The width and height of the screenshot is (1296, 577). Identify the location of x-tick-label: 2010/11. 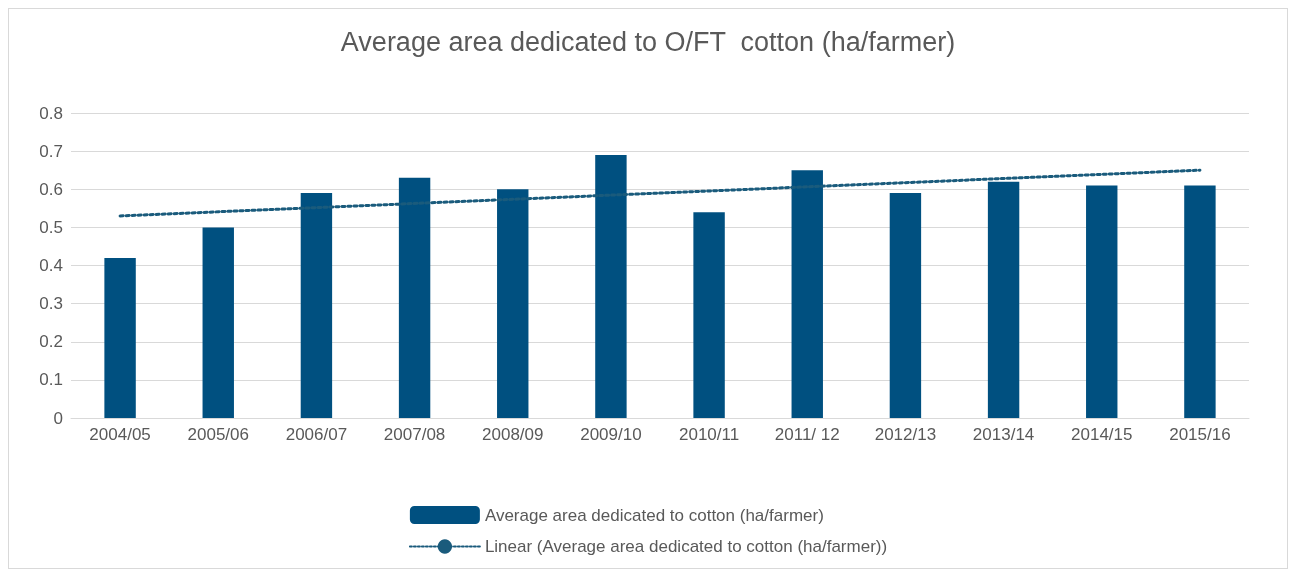
(709, 434).